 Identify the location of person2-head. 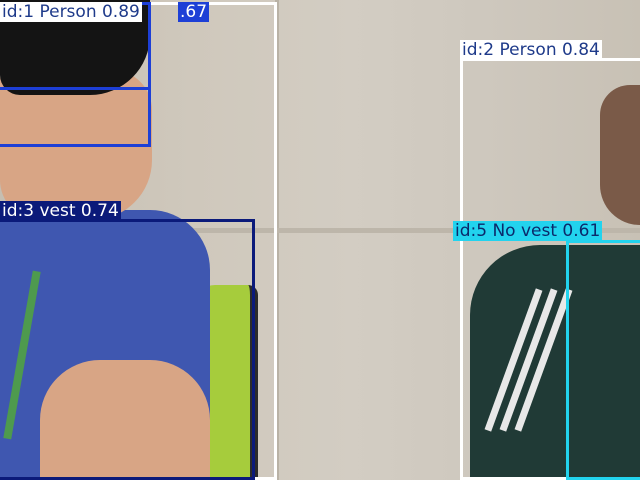
(620, 155).